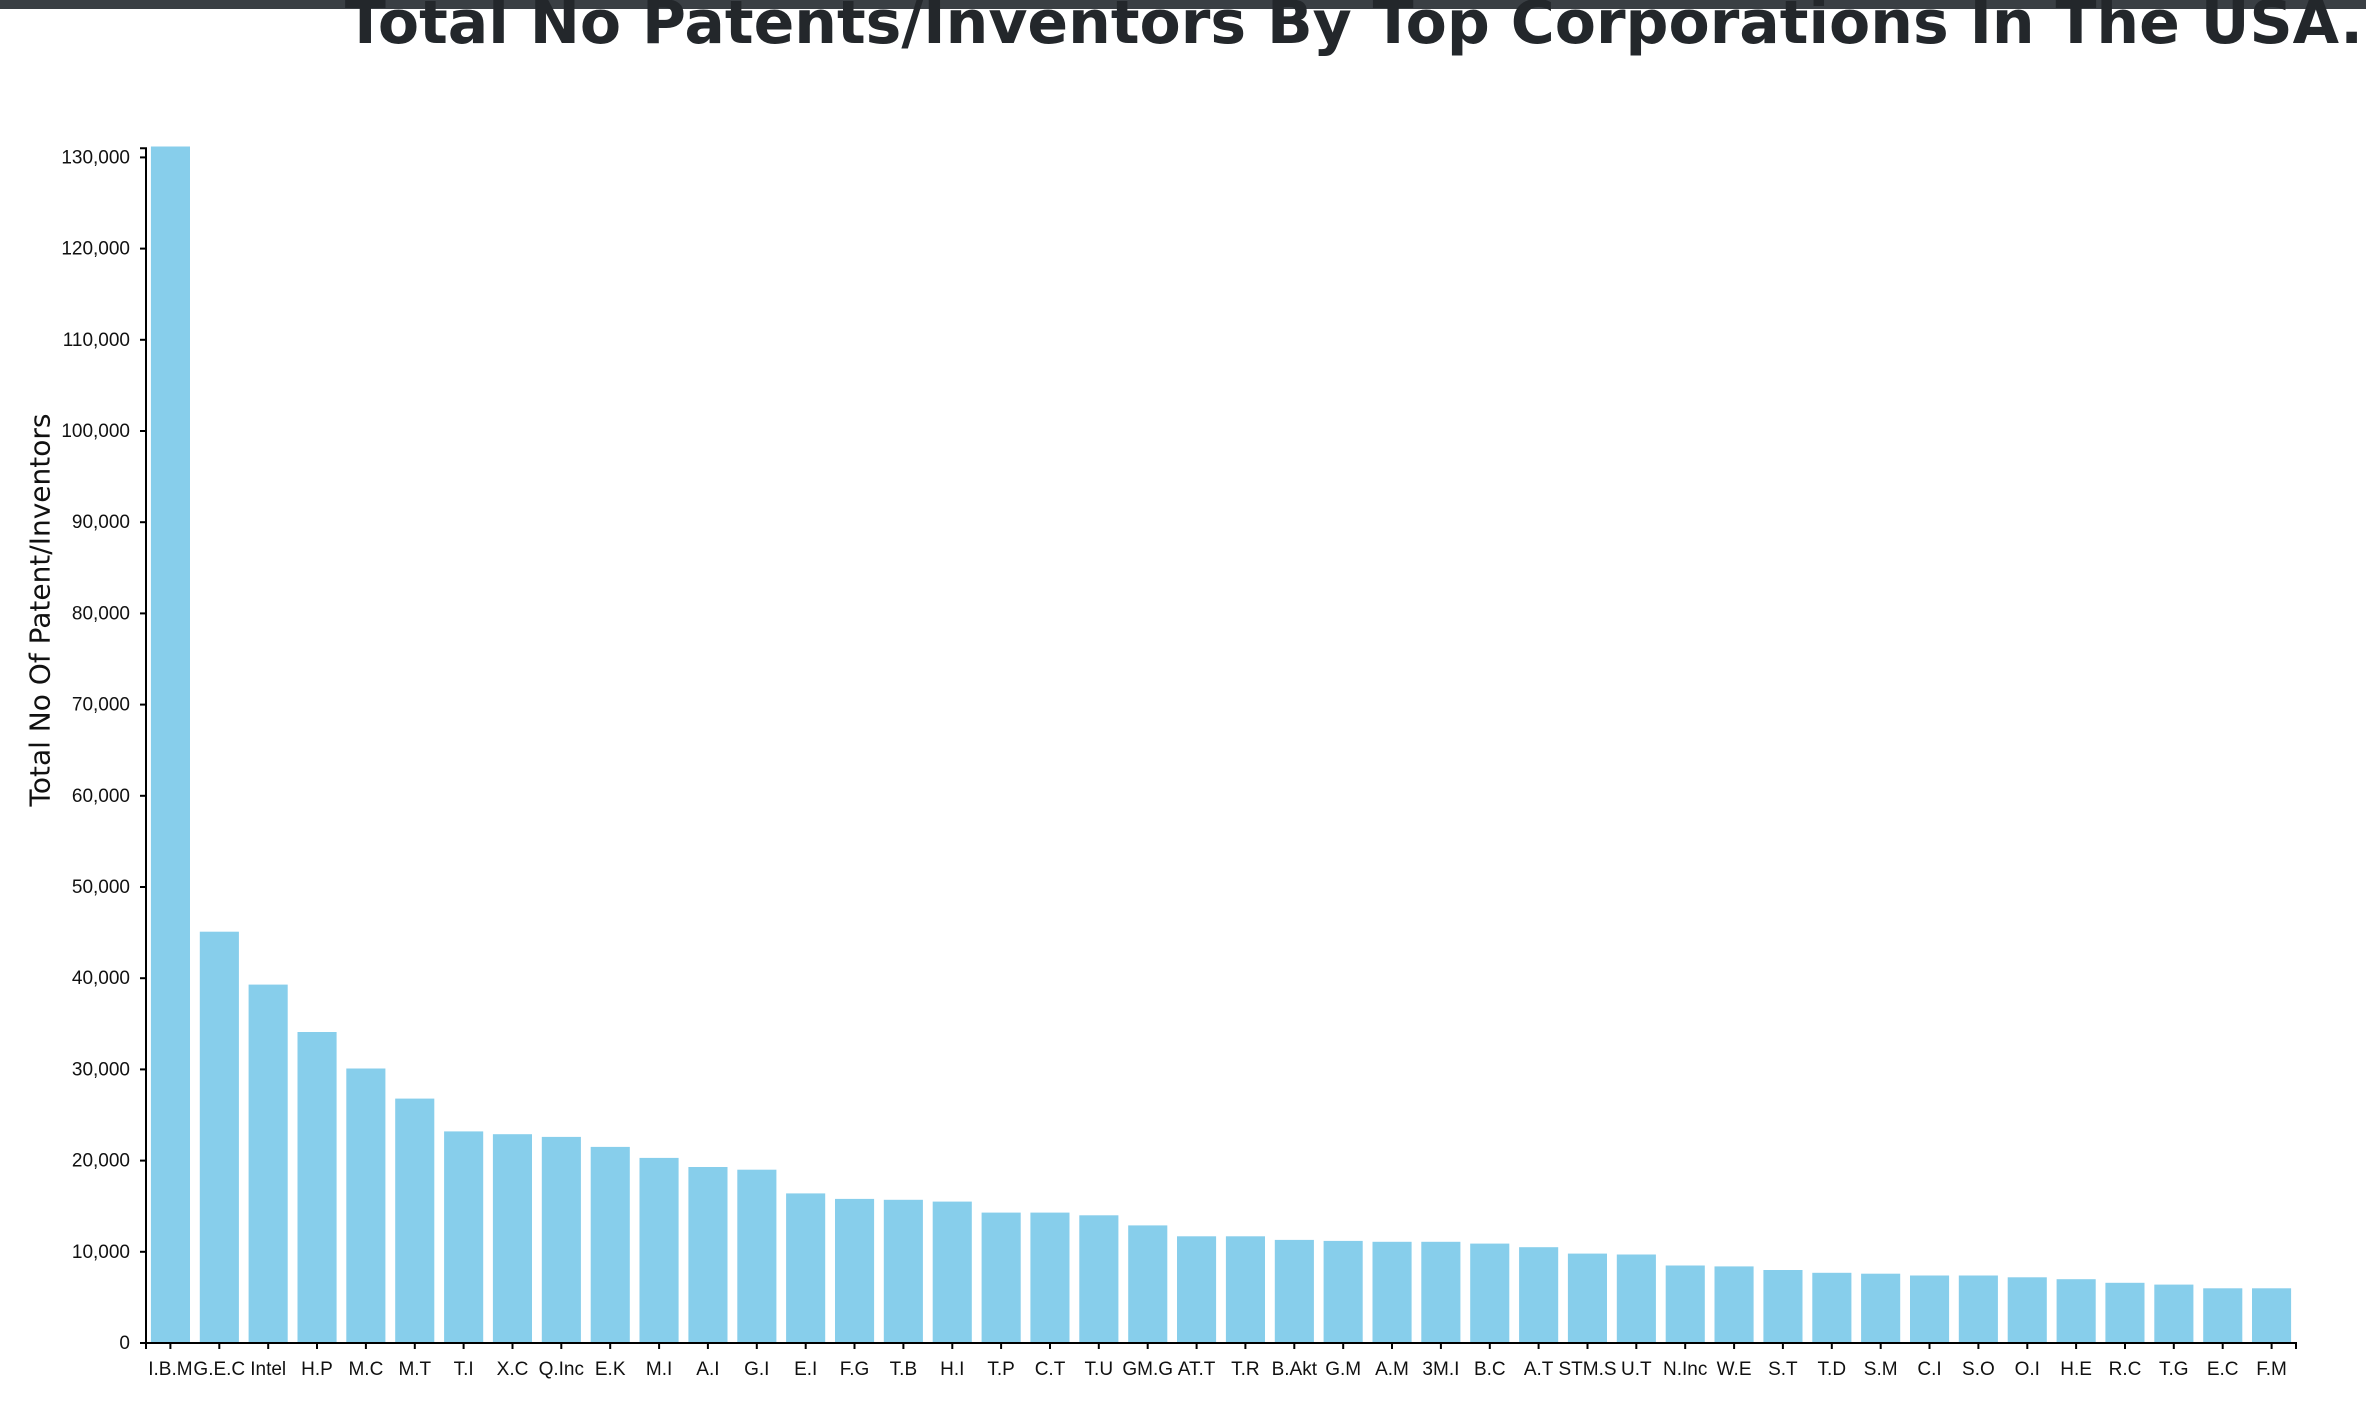 The width and height of the screenshot is (2366, 1406). What do you see at coordinates (96, 340) in the screenshot?
I see `y-tick-label-11: 110,000` at bounding box center [96, 340].